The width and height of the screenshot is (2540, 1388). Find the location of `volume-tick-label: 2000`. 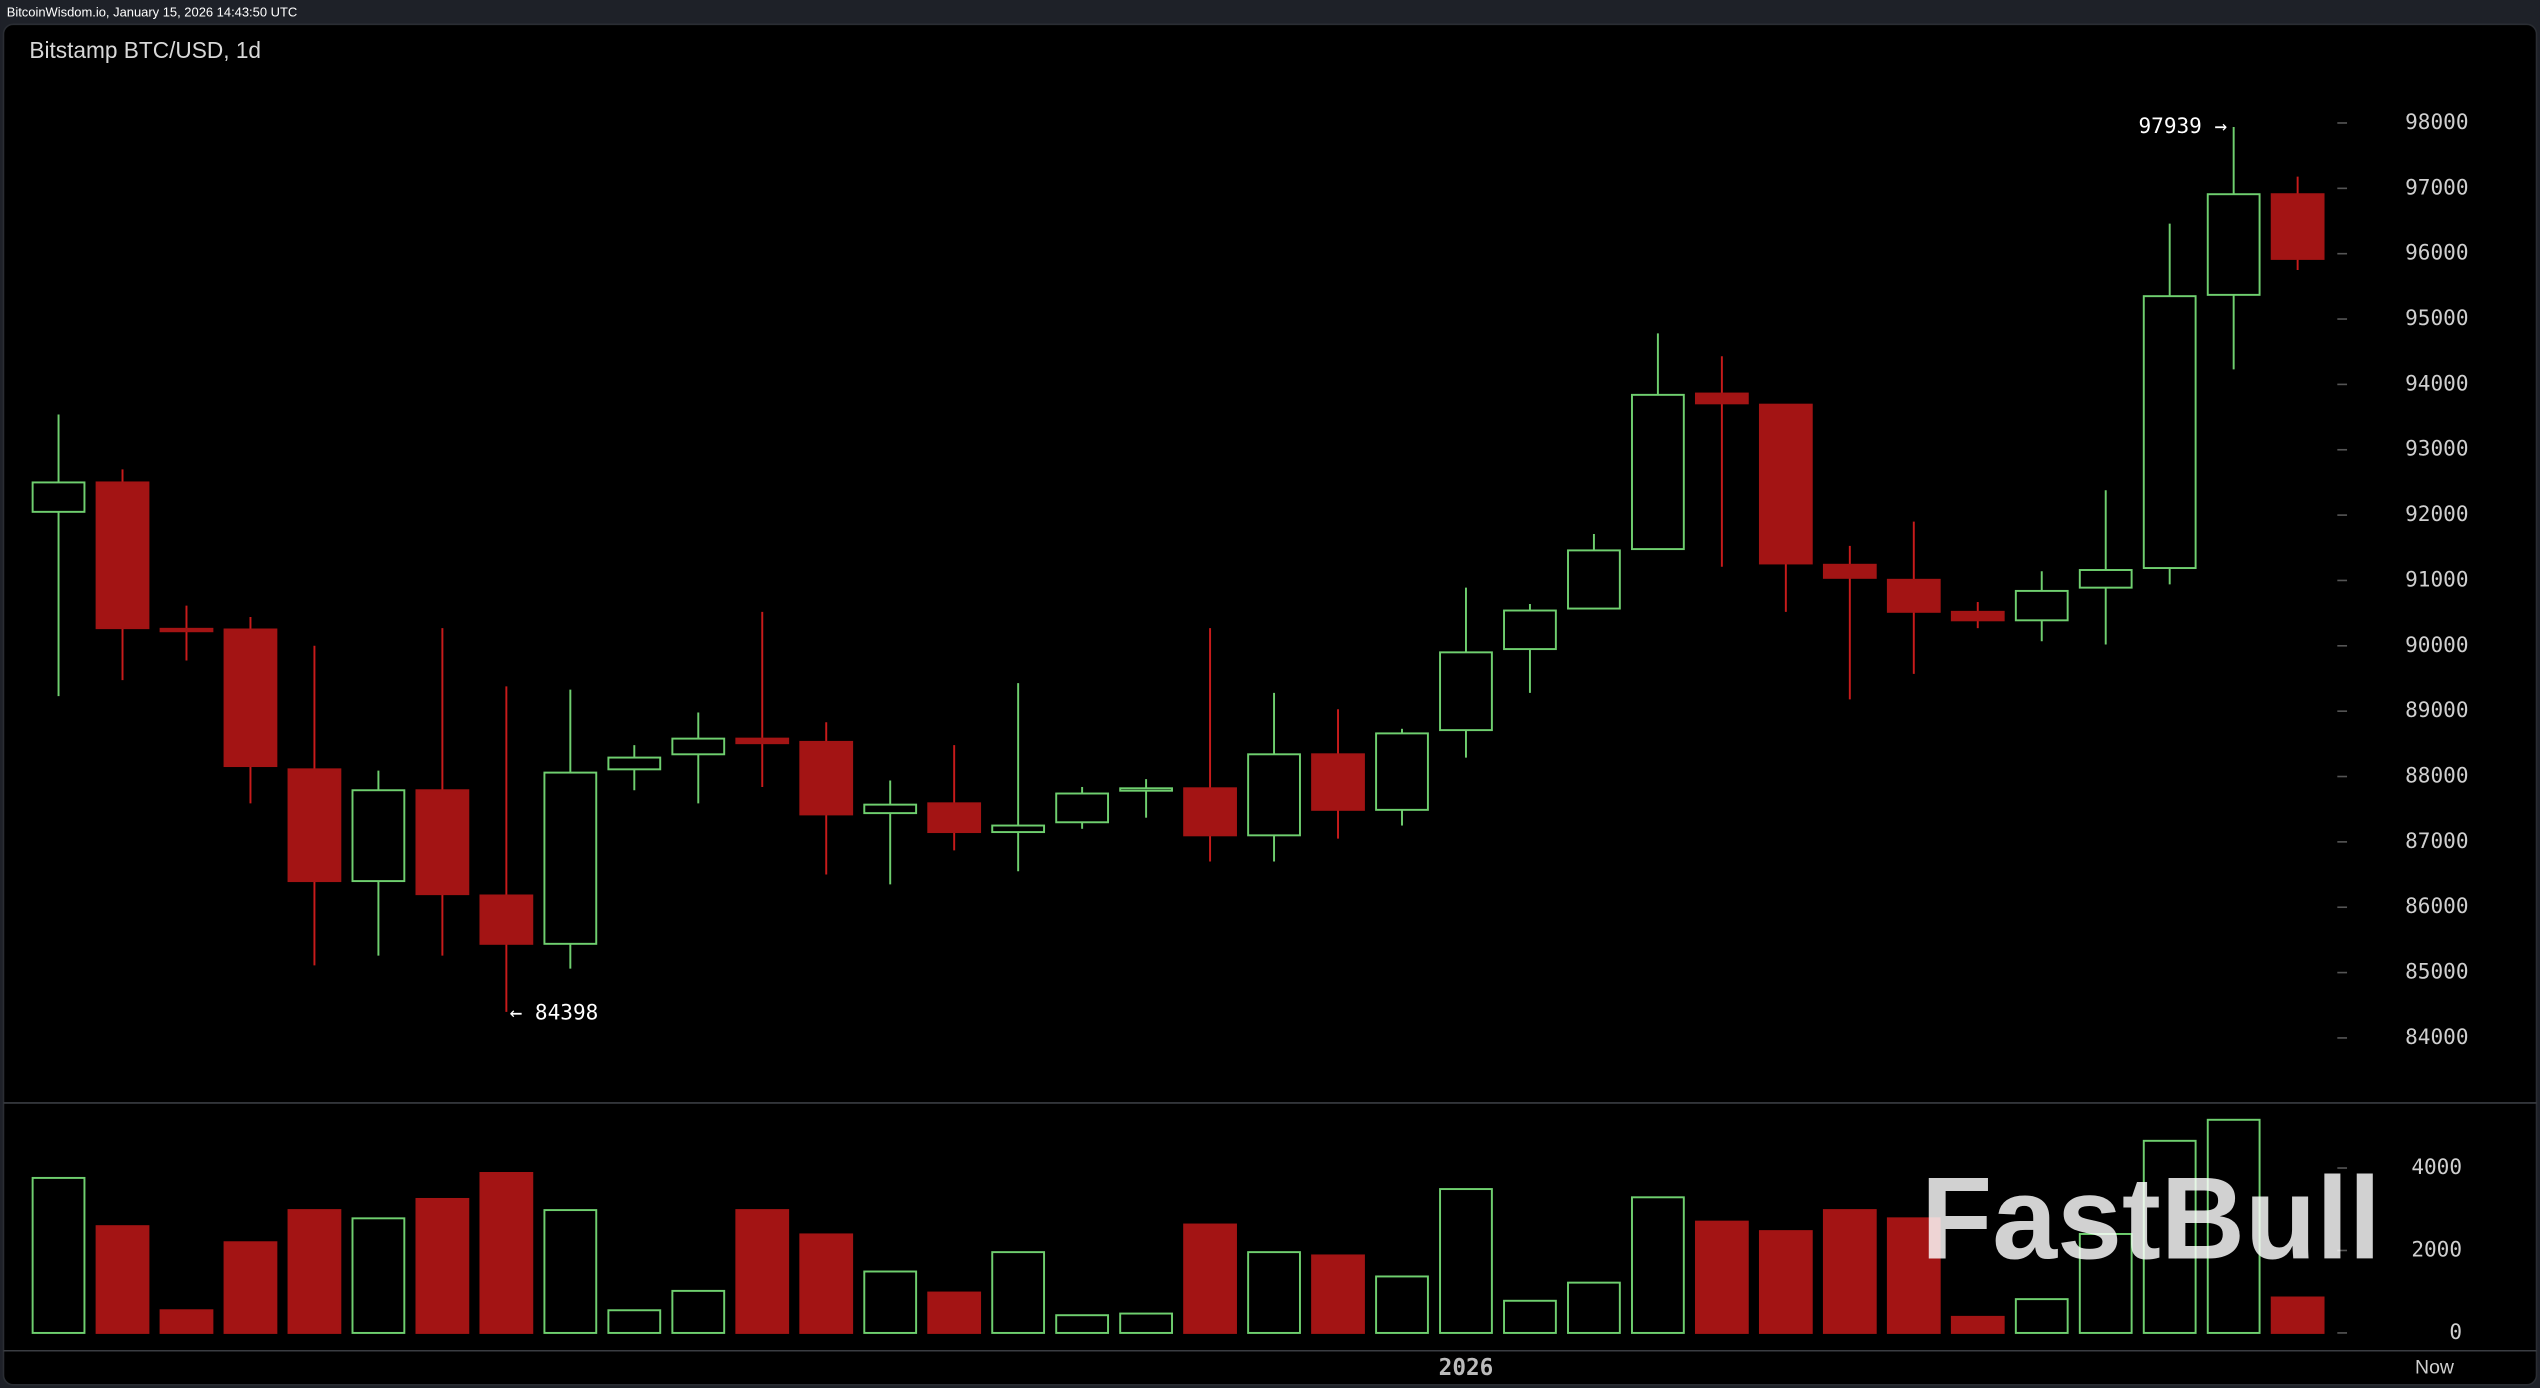

volume-tick-label: 2000 is located at coordinates (2436, 1248).